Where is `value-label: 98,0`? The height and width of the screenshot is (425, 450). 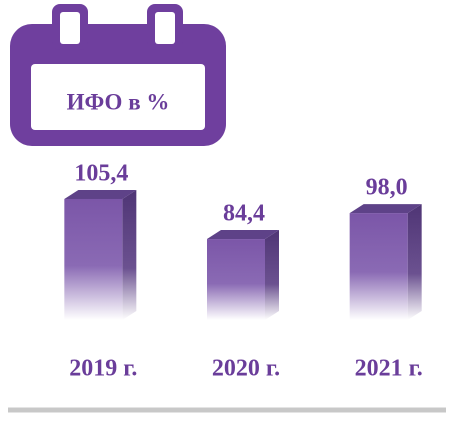 value-label: 98,0 is located at coordinates (387, 188).